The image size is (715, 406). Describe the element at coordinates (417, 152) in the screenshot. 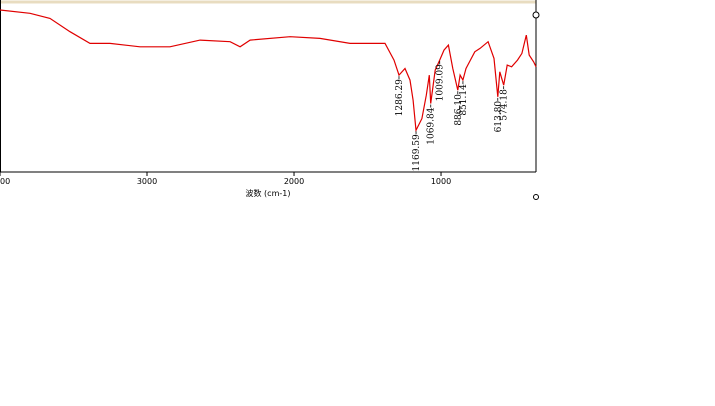

I see `peak-label: 1169.59` at that location.